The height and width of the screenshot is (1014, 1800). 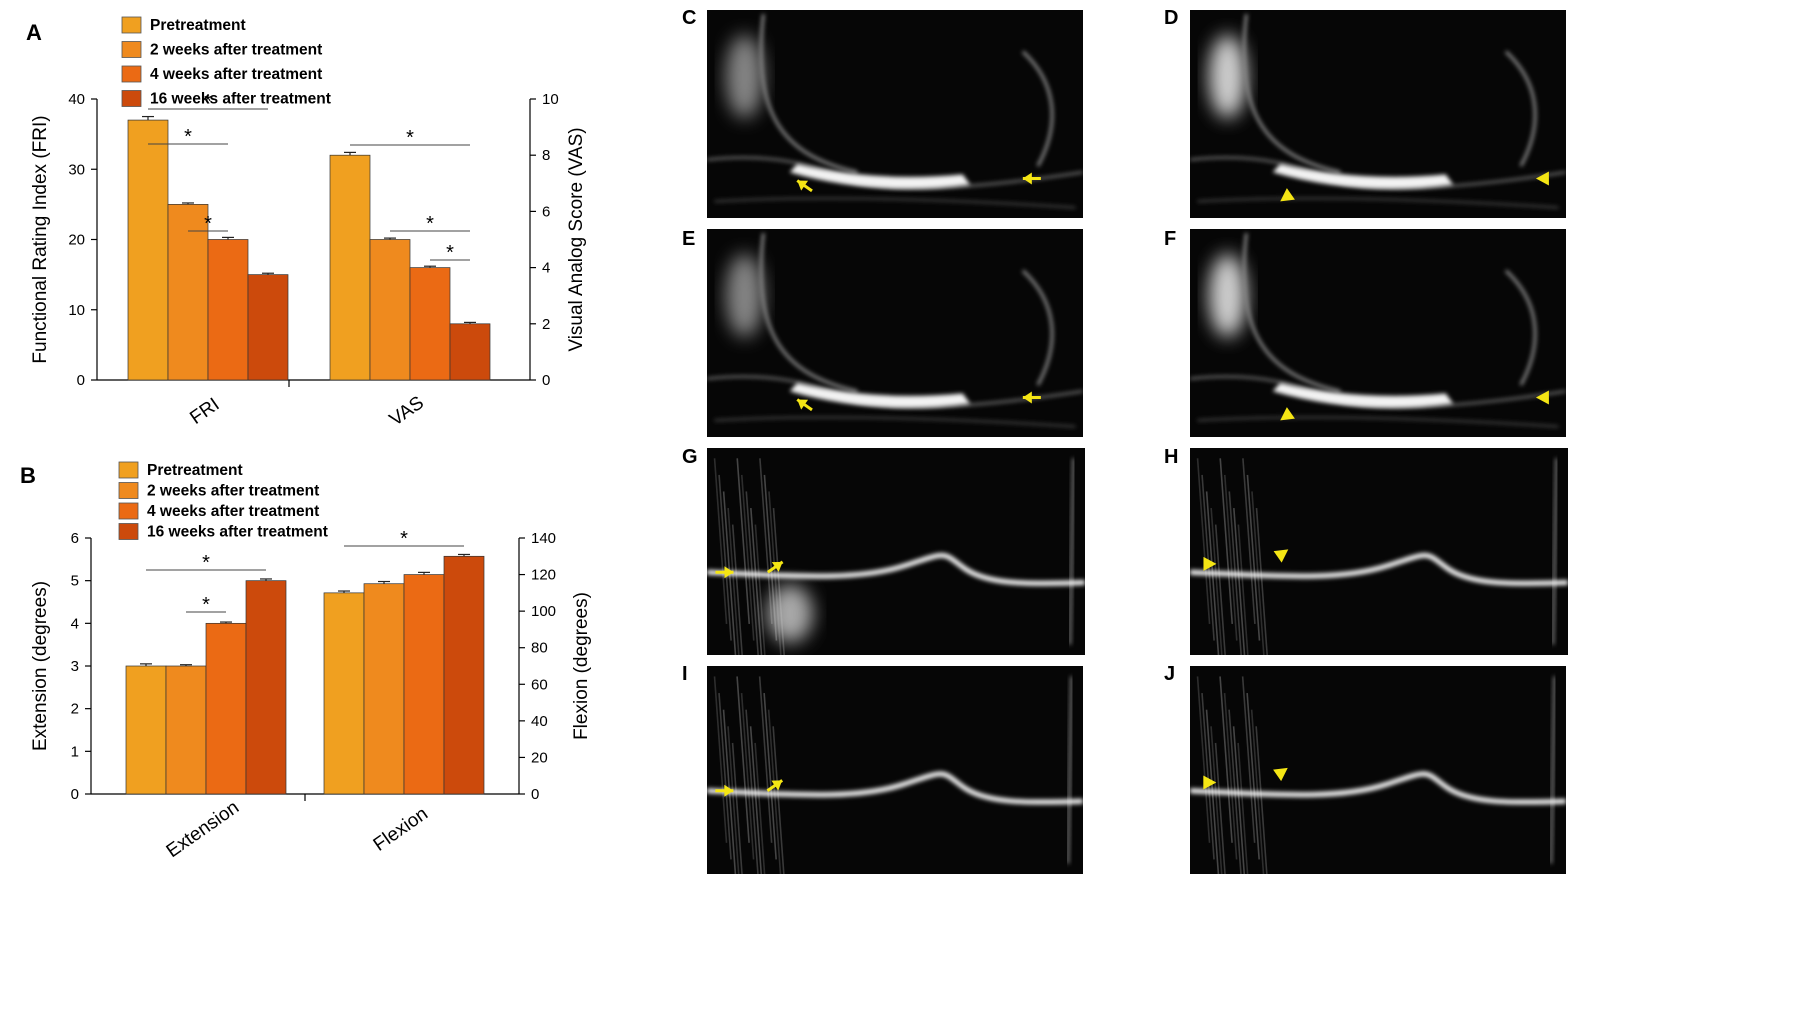 I want to click on mri-panel-h: H, so click(x=1366, y=550).